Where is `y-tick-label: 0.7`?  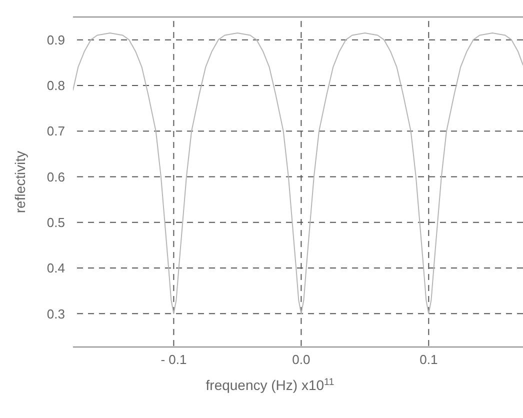 y-tick-label: 0.7 is located at coordinates (55, 131).